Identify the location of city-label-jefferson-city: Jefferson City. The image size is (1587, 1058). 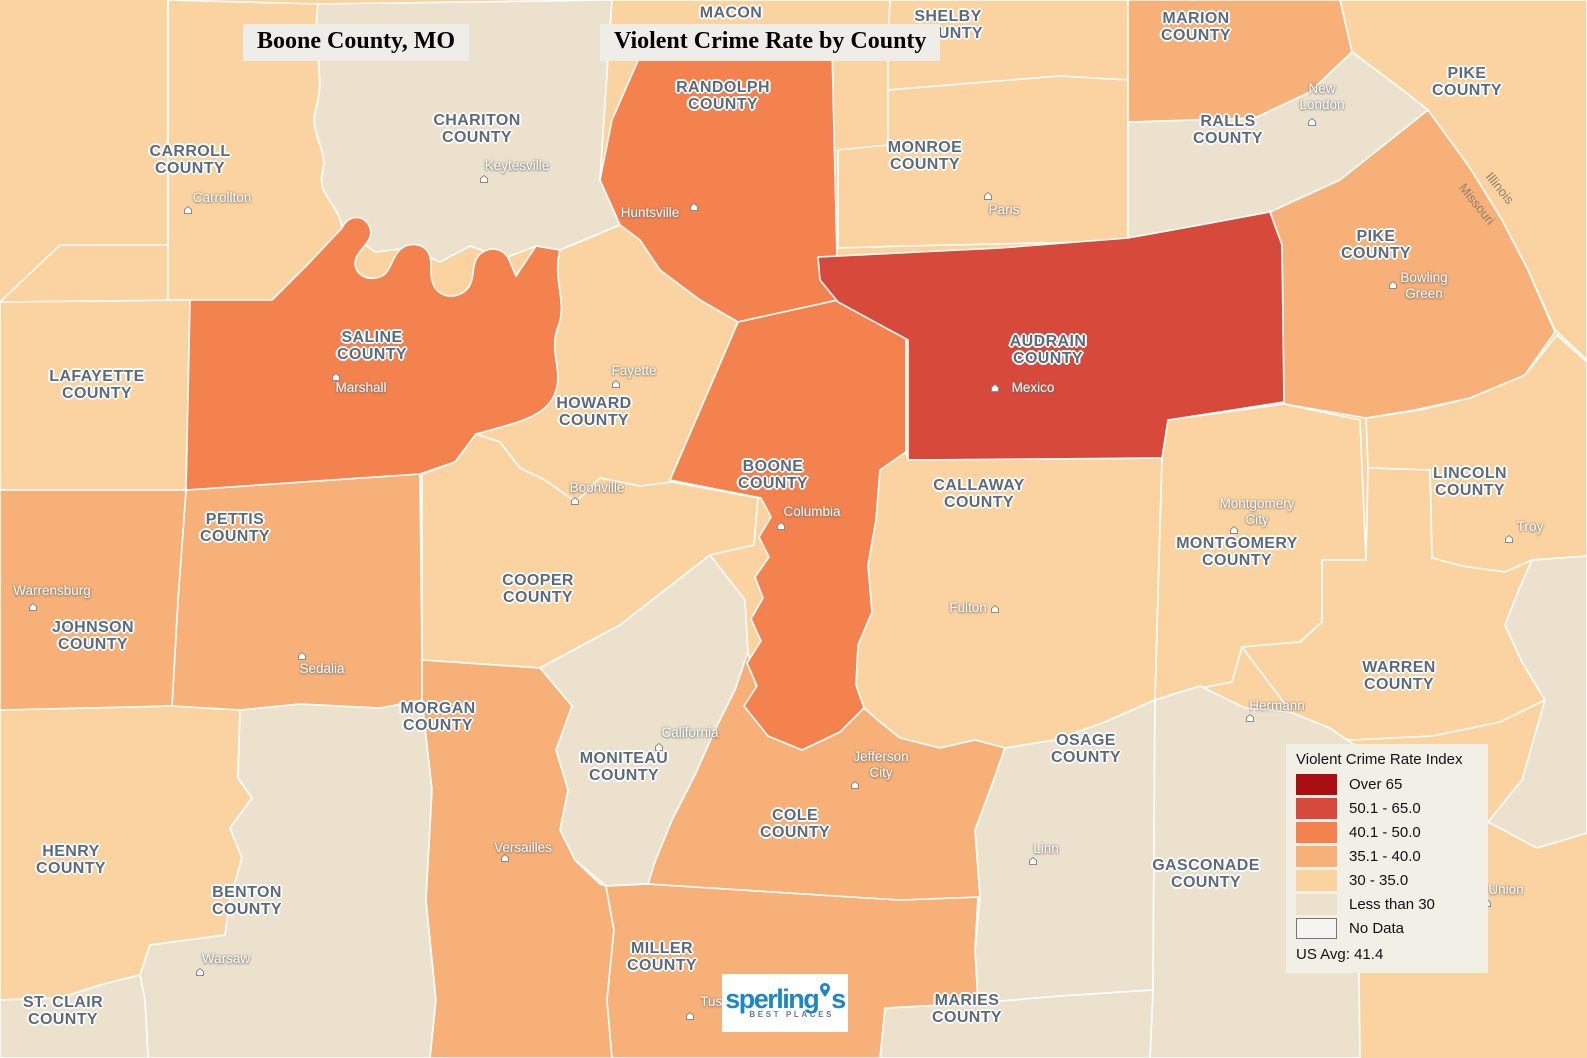
(881, 764).